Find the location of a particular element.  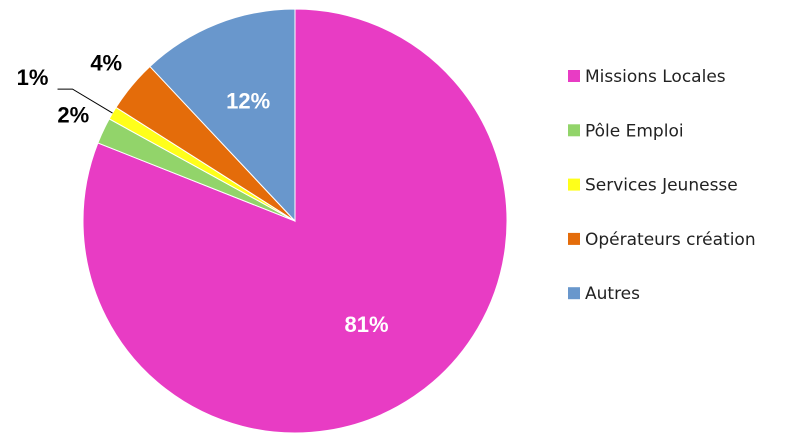

legend-label: Services Jeunesse is located at coordinates (661, 186).